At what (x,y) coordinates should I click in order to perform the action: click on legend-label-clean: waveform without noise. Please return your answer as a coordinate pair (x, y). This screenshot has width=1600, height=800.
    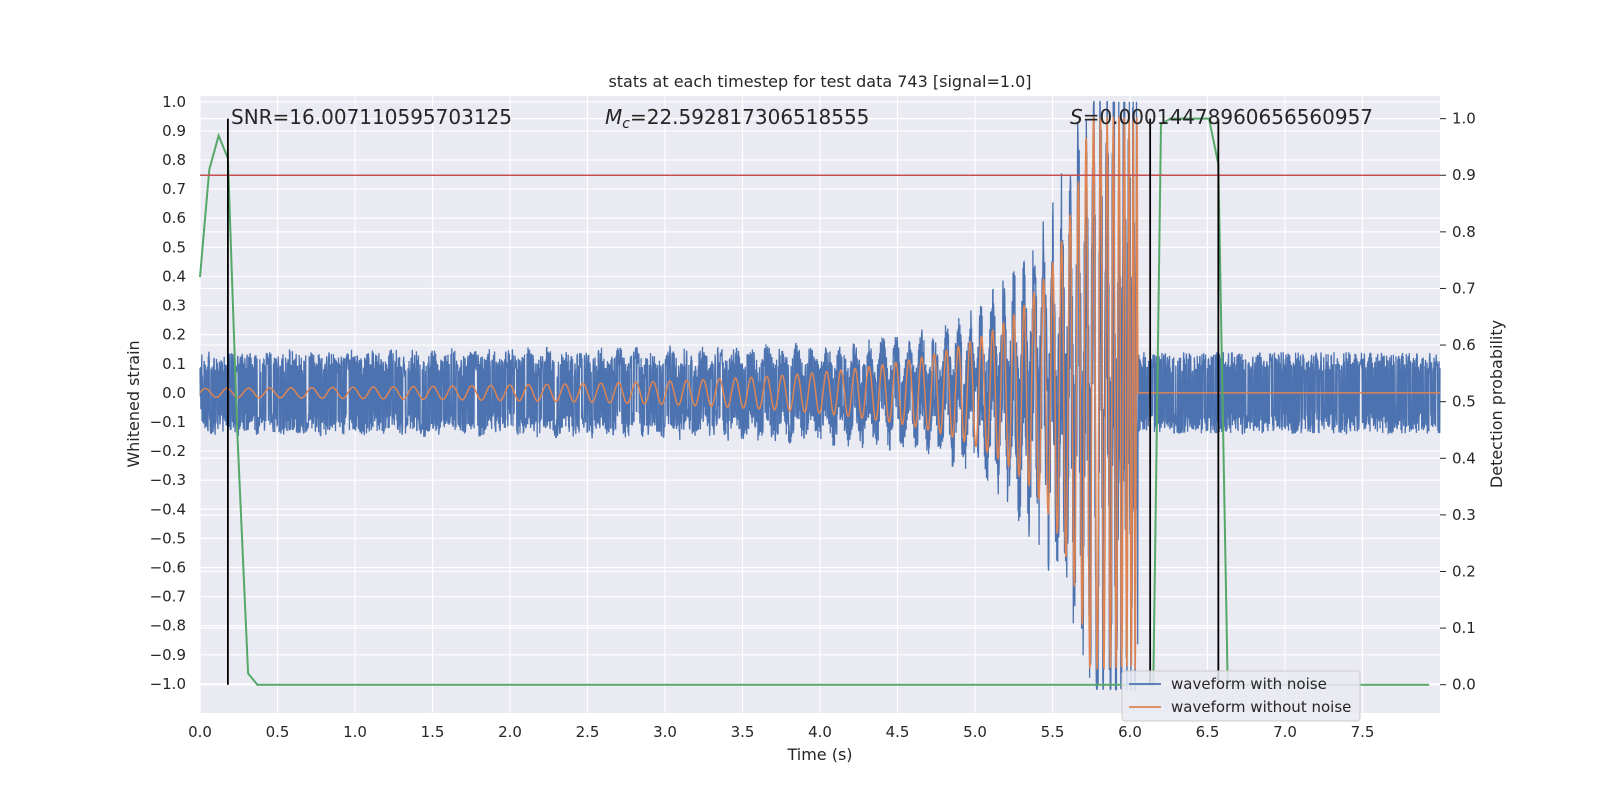
    Looking at the image, I should click on (1261, 707).